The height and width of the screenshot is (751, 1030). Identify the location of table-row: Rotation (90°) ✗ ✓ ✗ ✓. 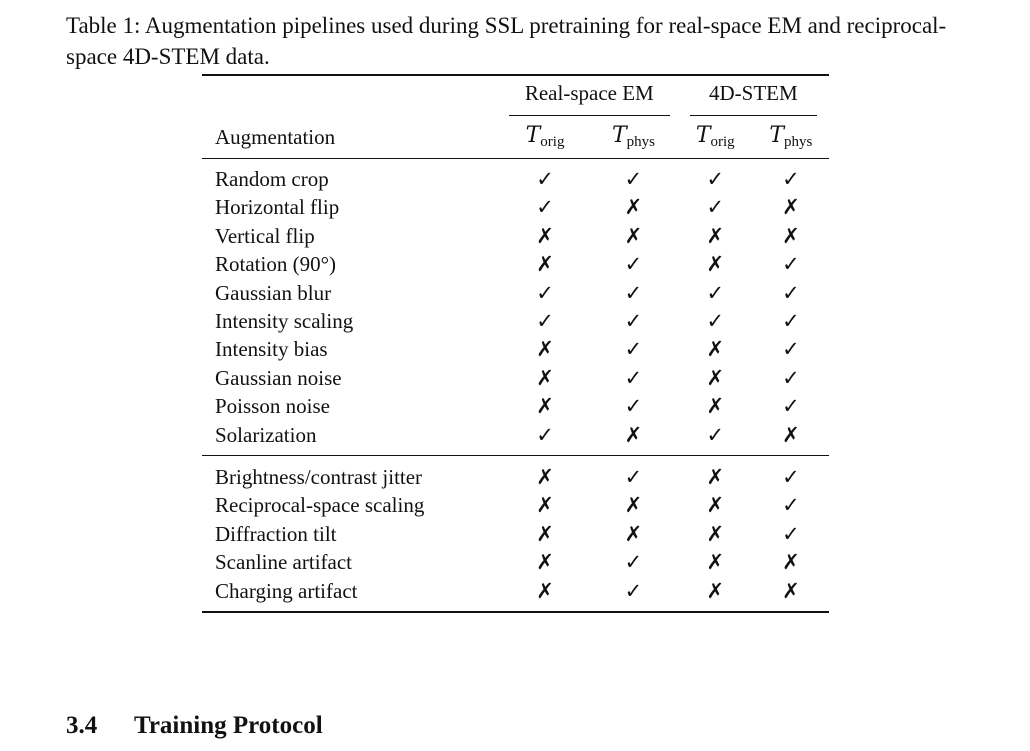
(515, 264).